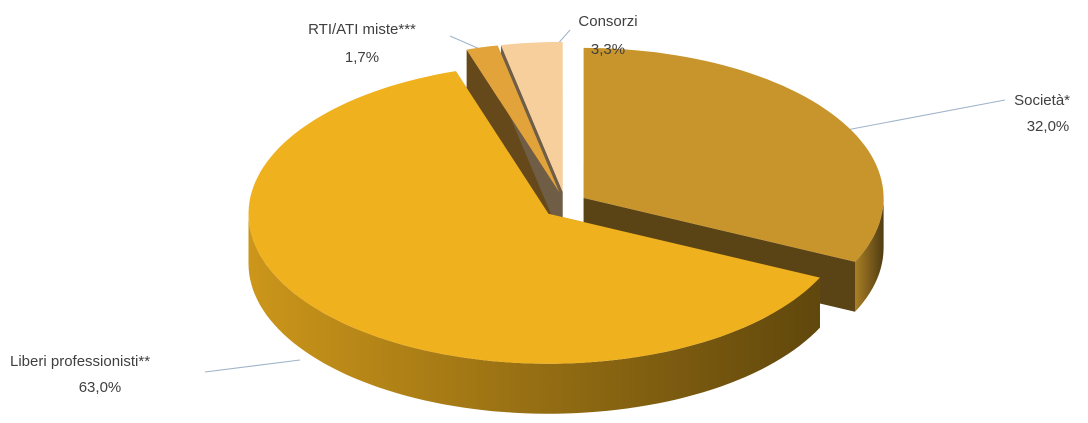 This screenshot has width=1088, height=423. Describe the element at coordinates (1048, 126) in the screenshot. I see `value-label: 32,0%` at that location.